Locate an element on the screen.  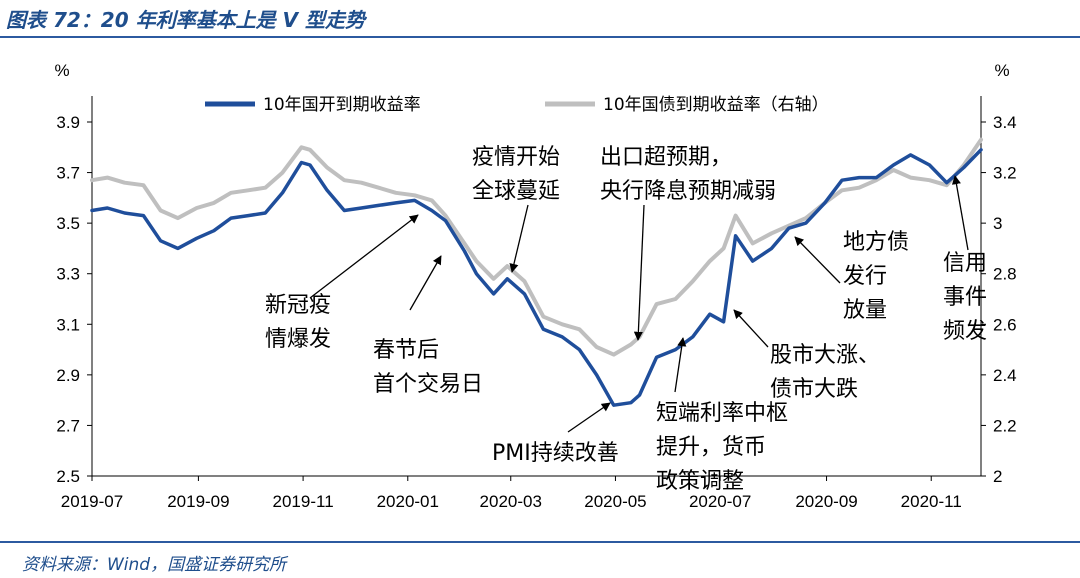
annotation-text-difang: 发行 is located at coordinates (865, 276).